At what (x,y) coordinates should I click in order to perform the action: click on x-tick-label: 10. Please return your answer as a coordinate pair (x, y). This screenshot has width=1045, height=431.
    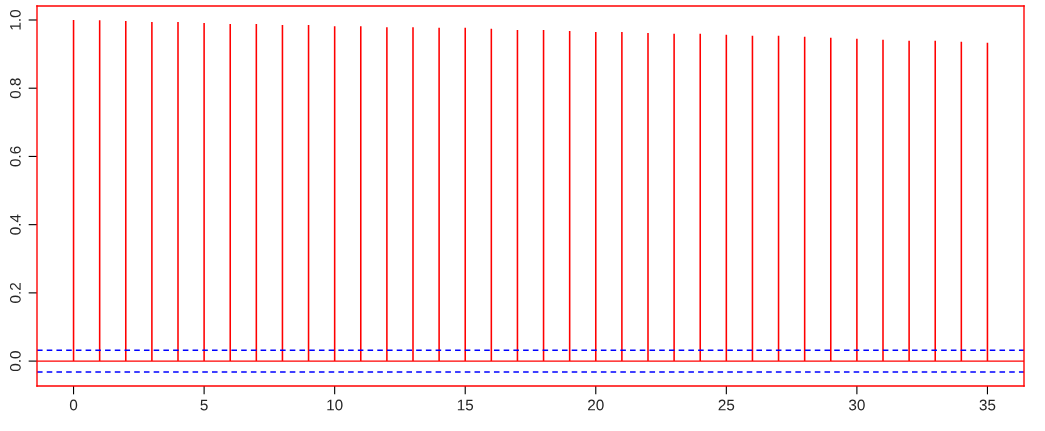
    Looking at the image, I should click on (335, 405).